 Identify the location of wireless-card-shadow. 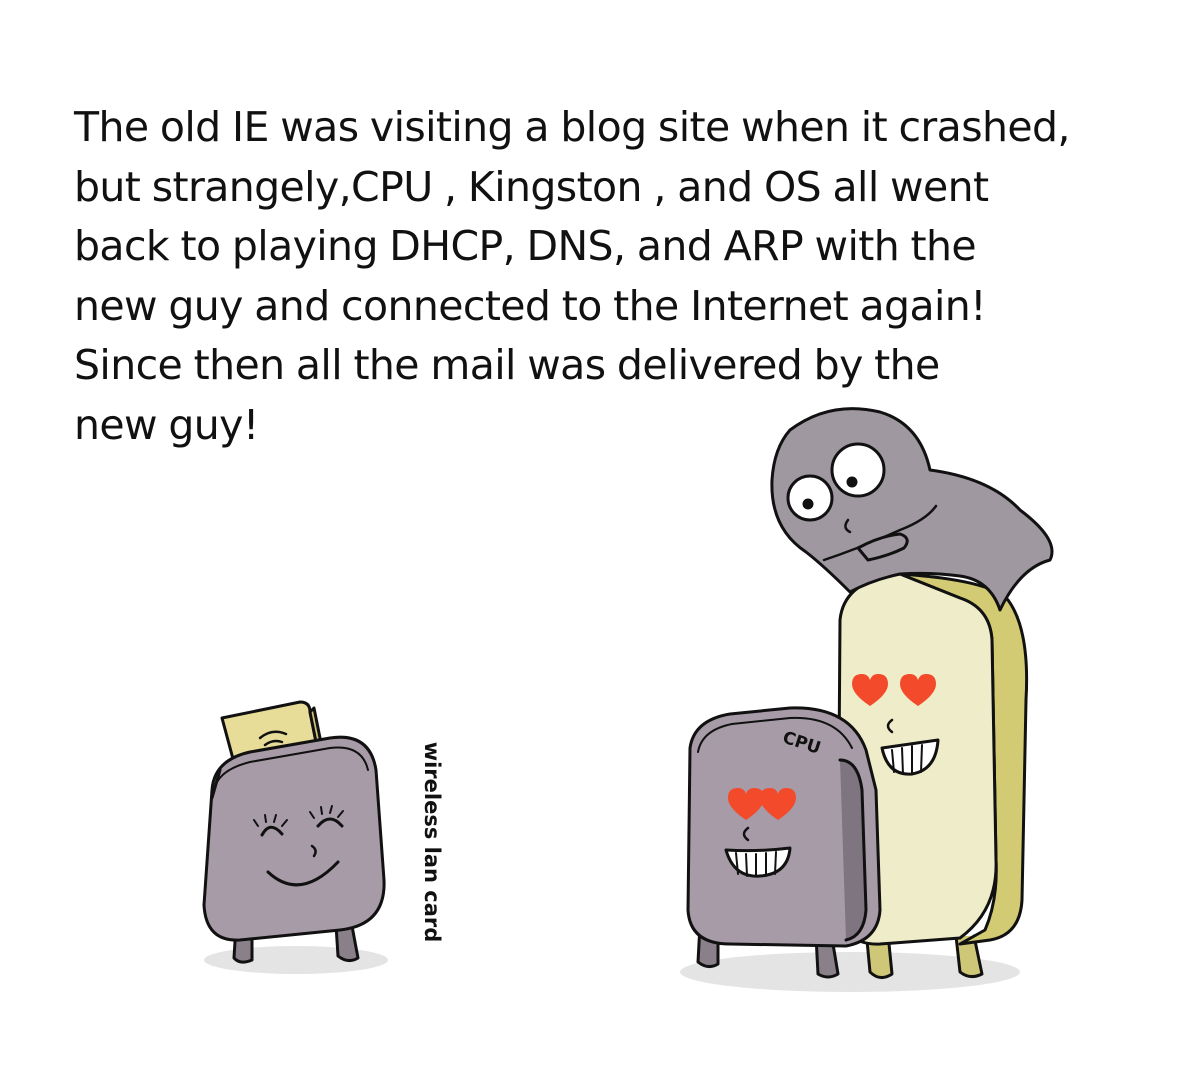
(296, 960).